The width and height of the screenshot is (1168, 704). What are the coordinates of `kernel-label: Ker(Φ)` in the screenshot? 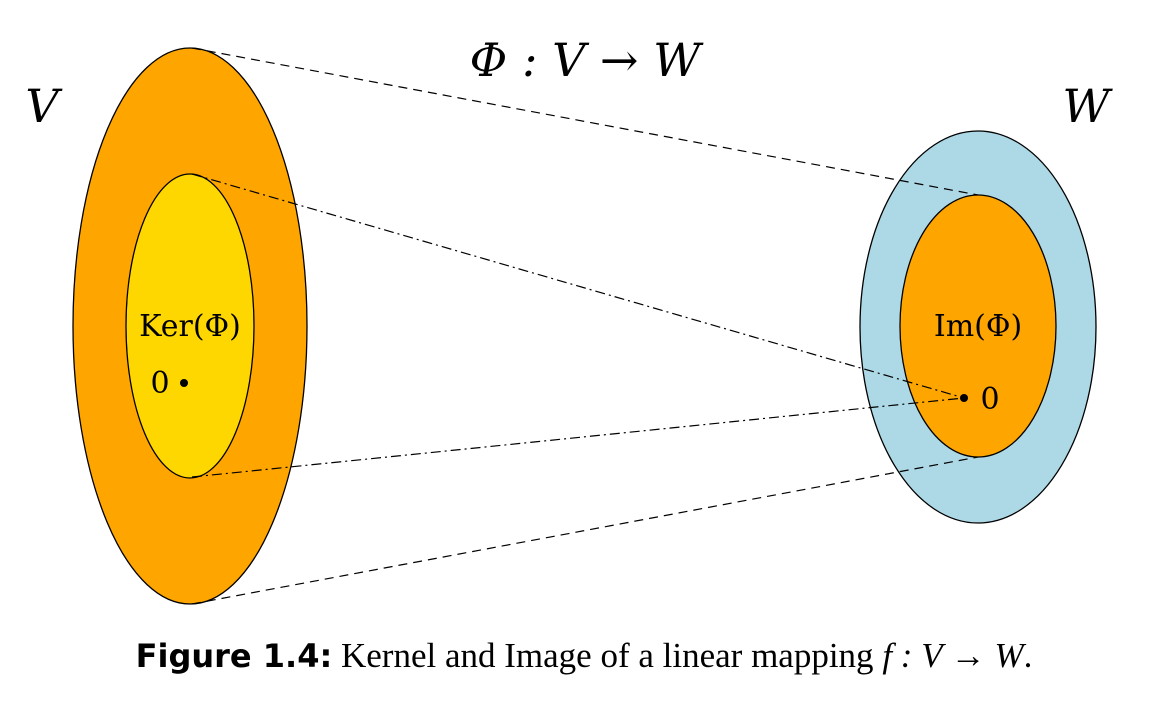 It's located at (190, 326).